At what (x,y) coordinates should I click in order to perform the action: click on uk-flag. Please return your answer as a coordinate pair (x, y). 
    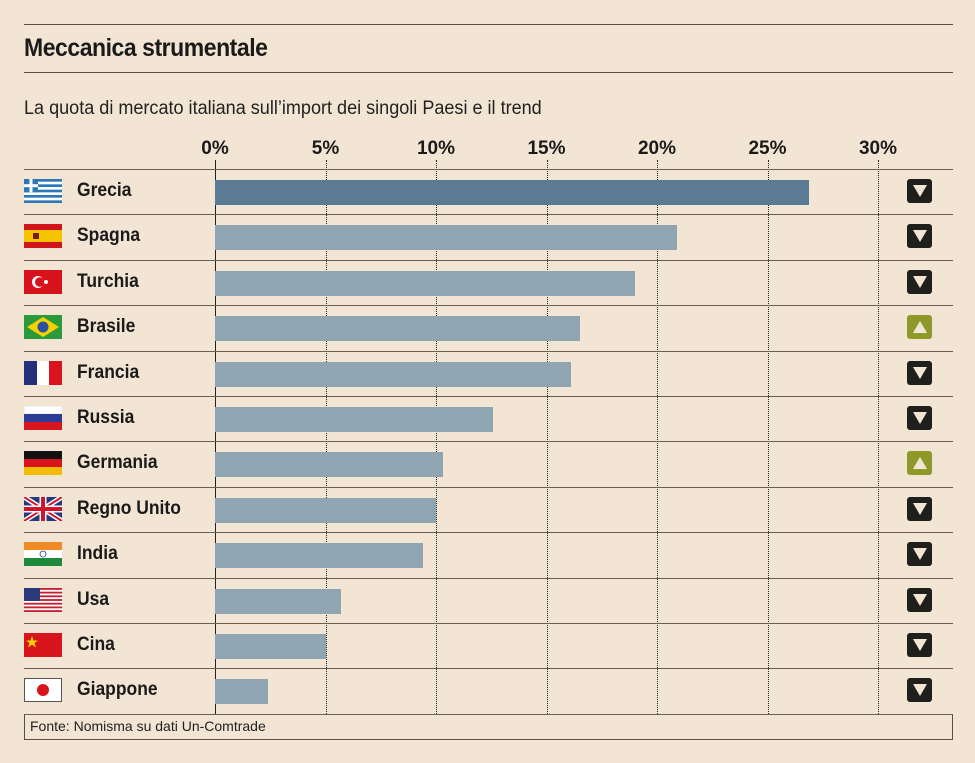
    Looking at the image, I should click on (43, 509).